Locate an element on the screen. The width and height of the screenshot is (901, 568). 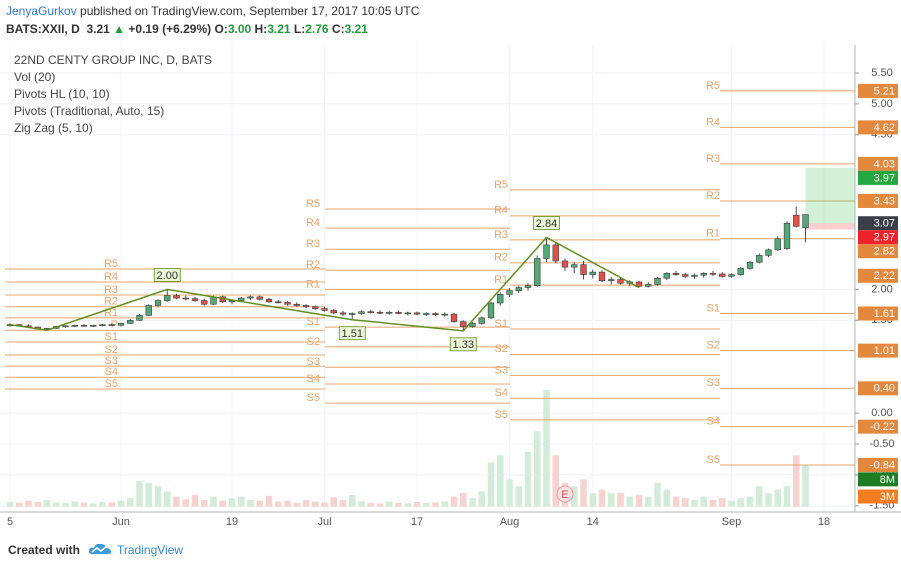
ohlc-value: 2.76 is located at coordinates (317, 29).